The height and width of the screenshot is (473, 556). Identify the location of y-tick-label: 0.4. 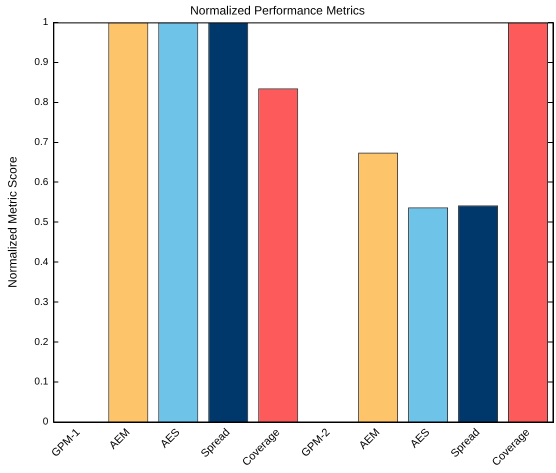
(41, 262).